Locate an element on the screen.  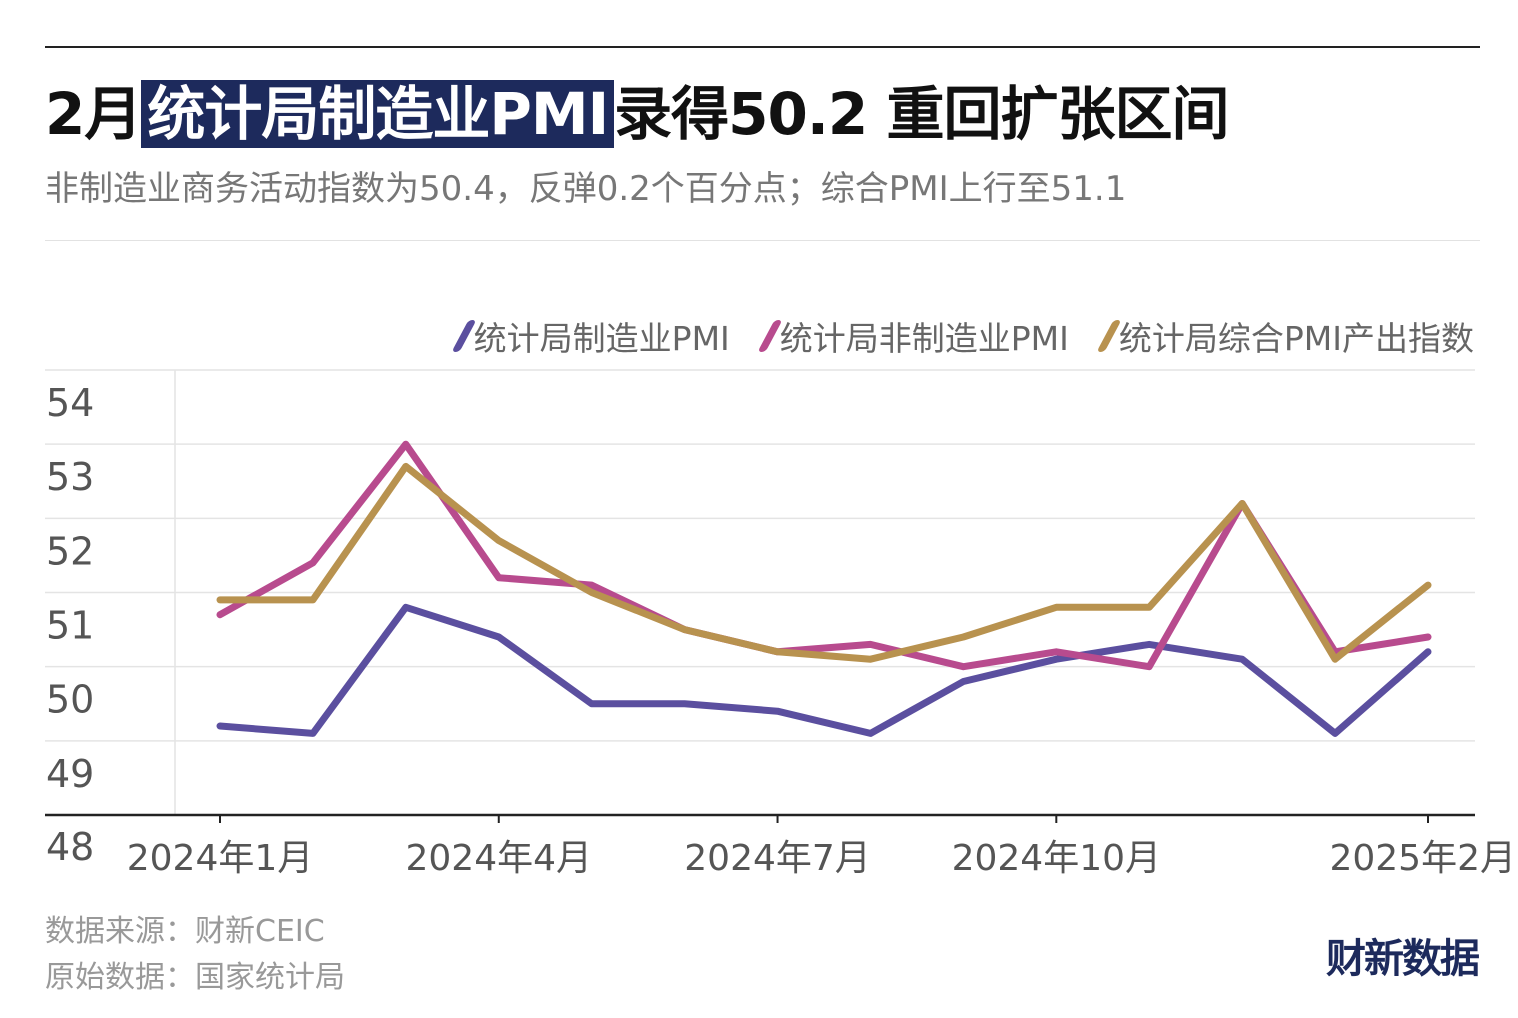
subtitle-rule is located at coordinates (762, 240).